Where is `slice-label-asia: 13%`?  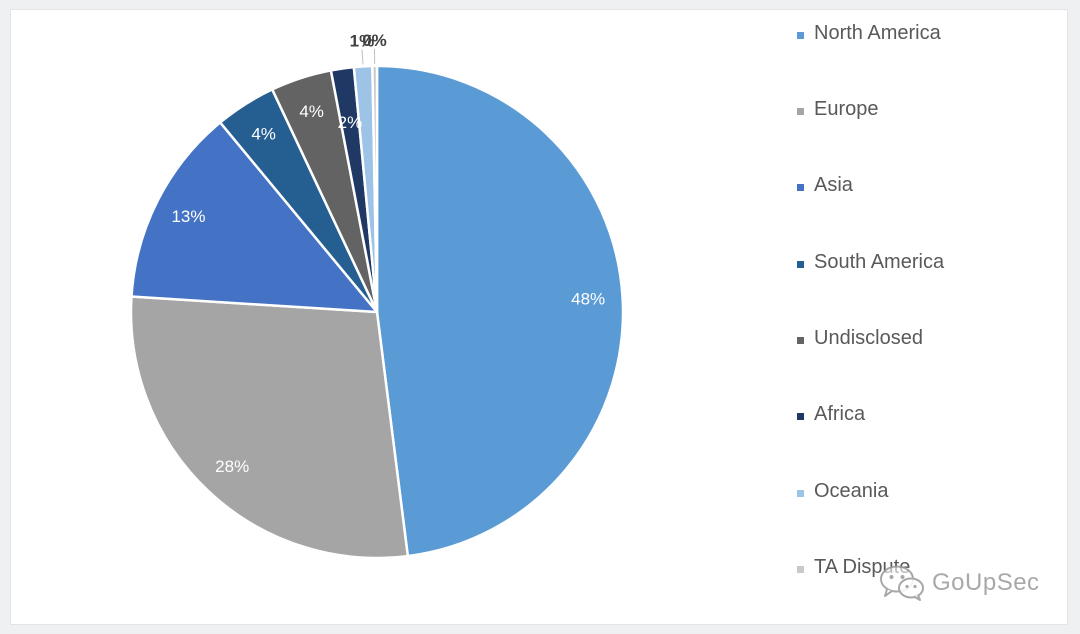 slice-label-asia: 13% is located at coordinates (188, 216).